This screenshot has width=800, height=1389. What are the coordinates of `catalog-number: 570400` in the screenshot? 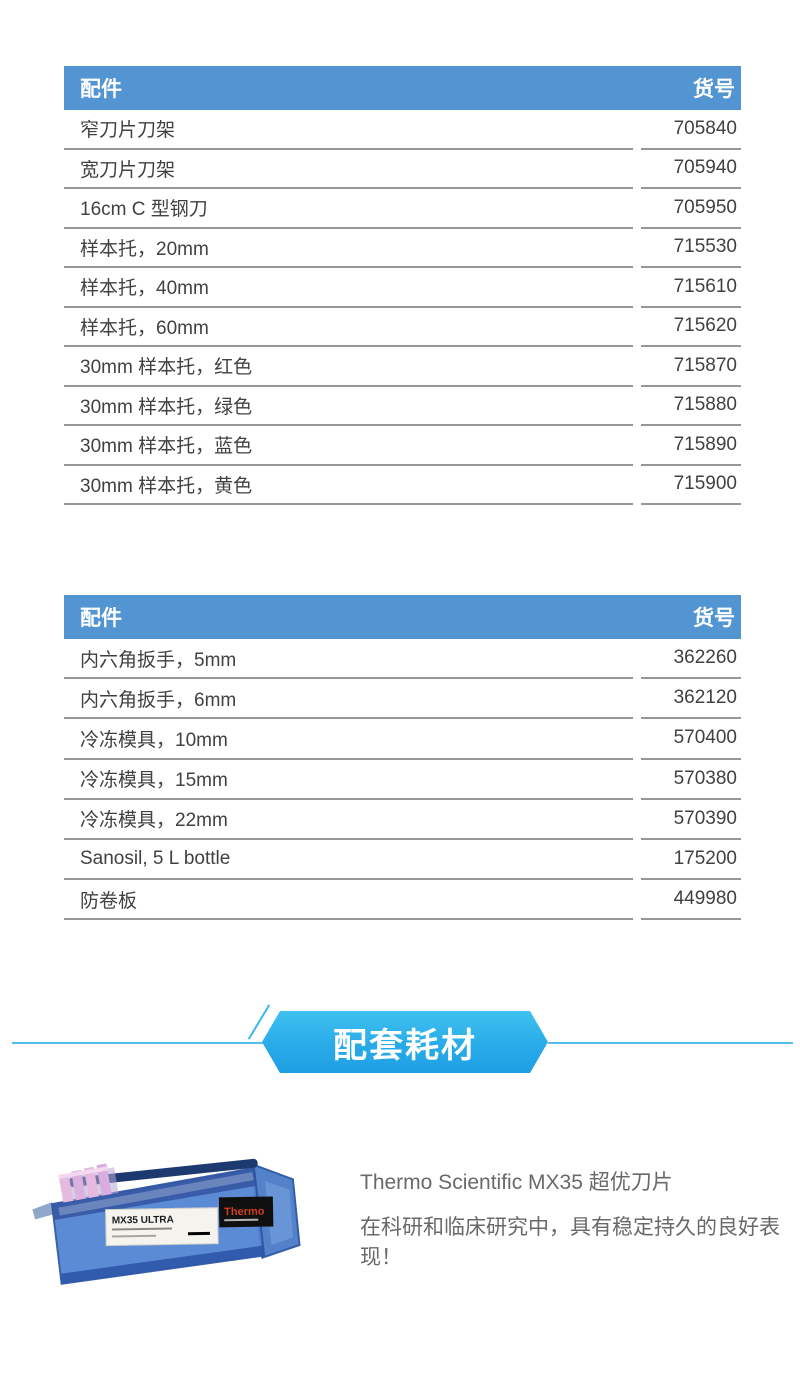 It's located at (691, 739).